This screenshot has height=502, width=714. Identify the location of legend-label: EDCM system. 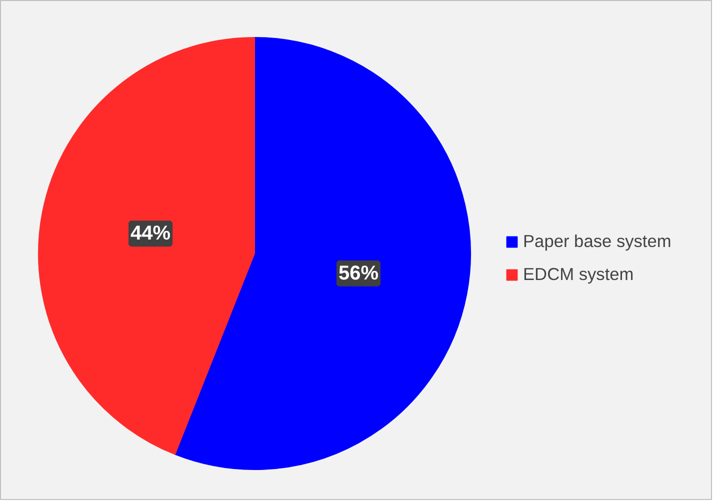
(578, 274).